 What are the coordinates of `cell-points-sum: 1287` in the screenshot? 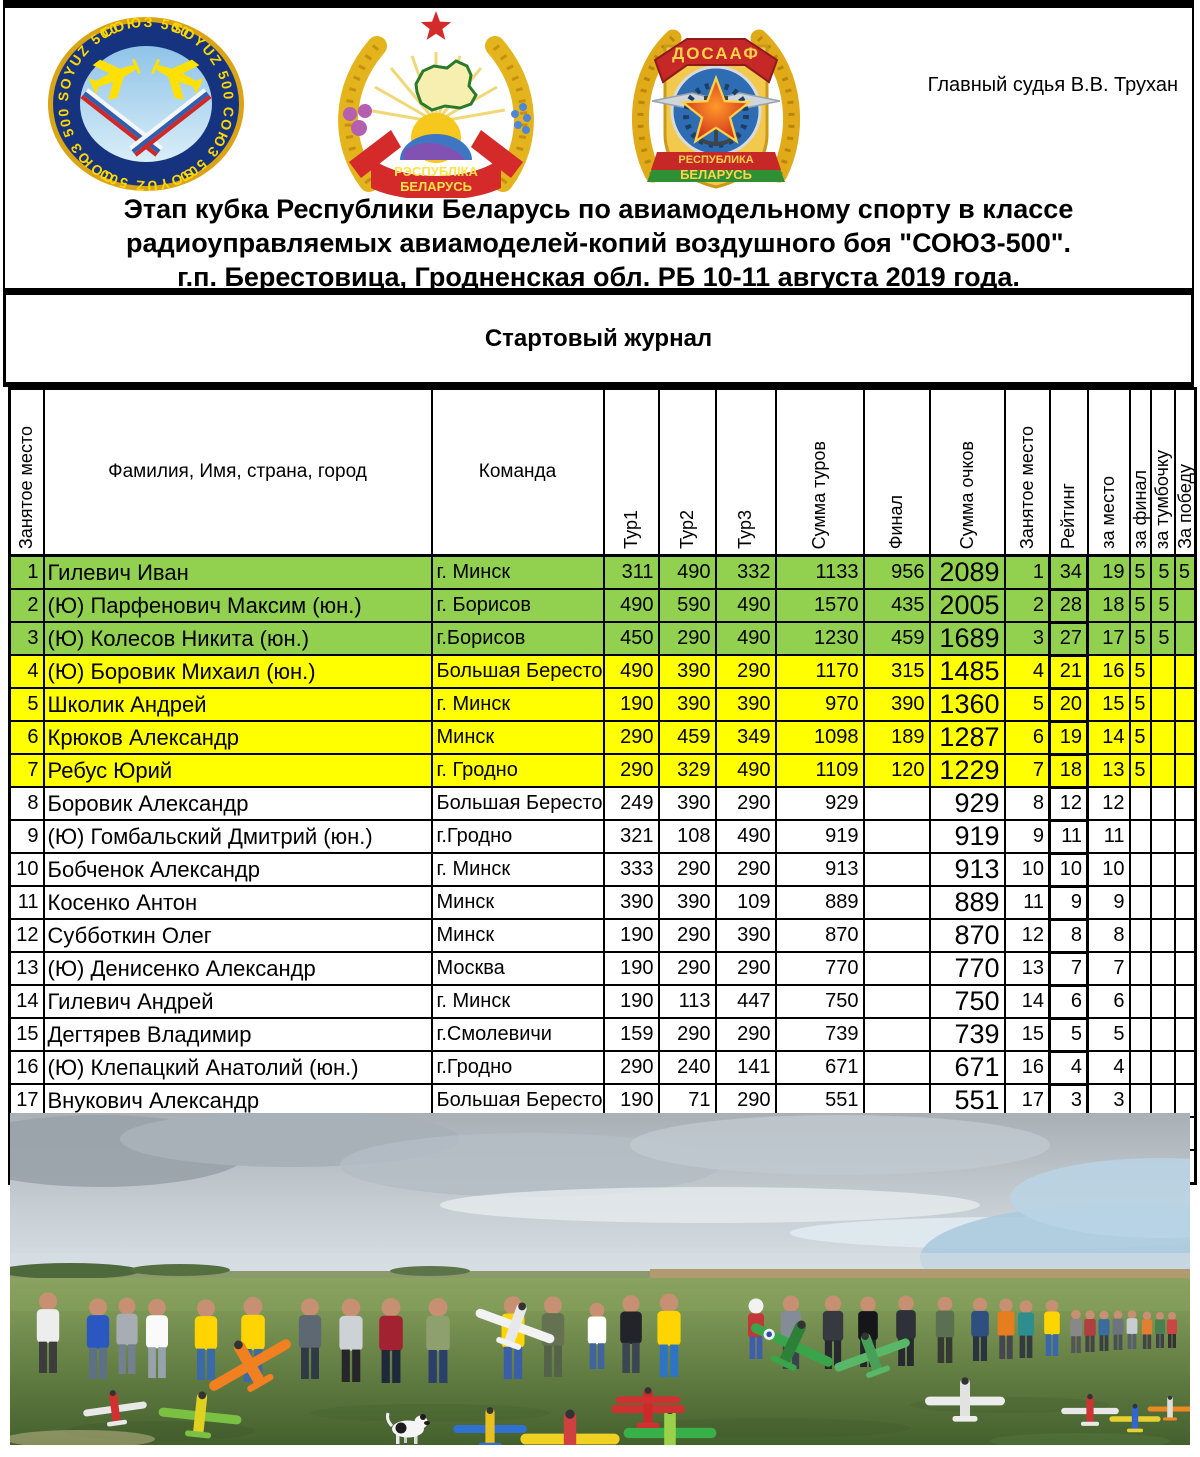 It's located at (967, 737).